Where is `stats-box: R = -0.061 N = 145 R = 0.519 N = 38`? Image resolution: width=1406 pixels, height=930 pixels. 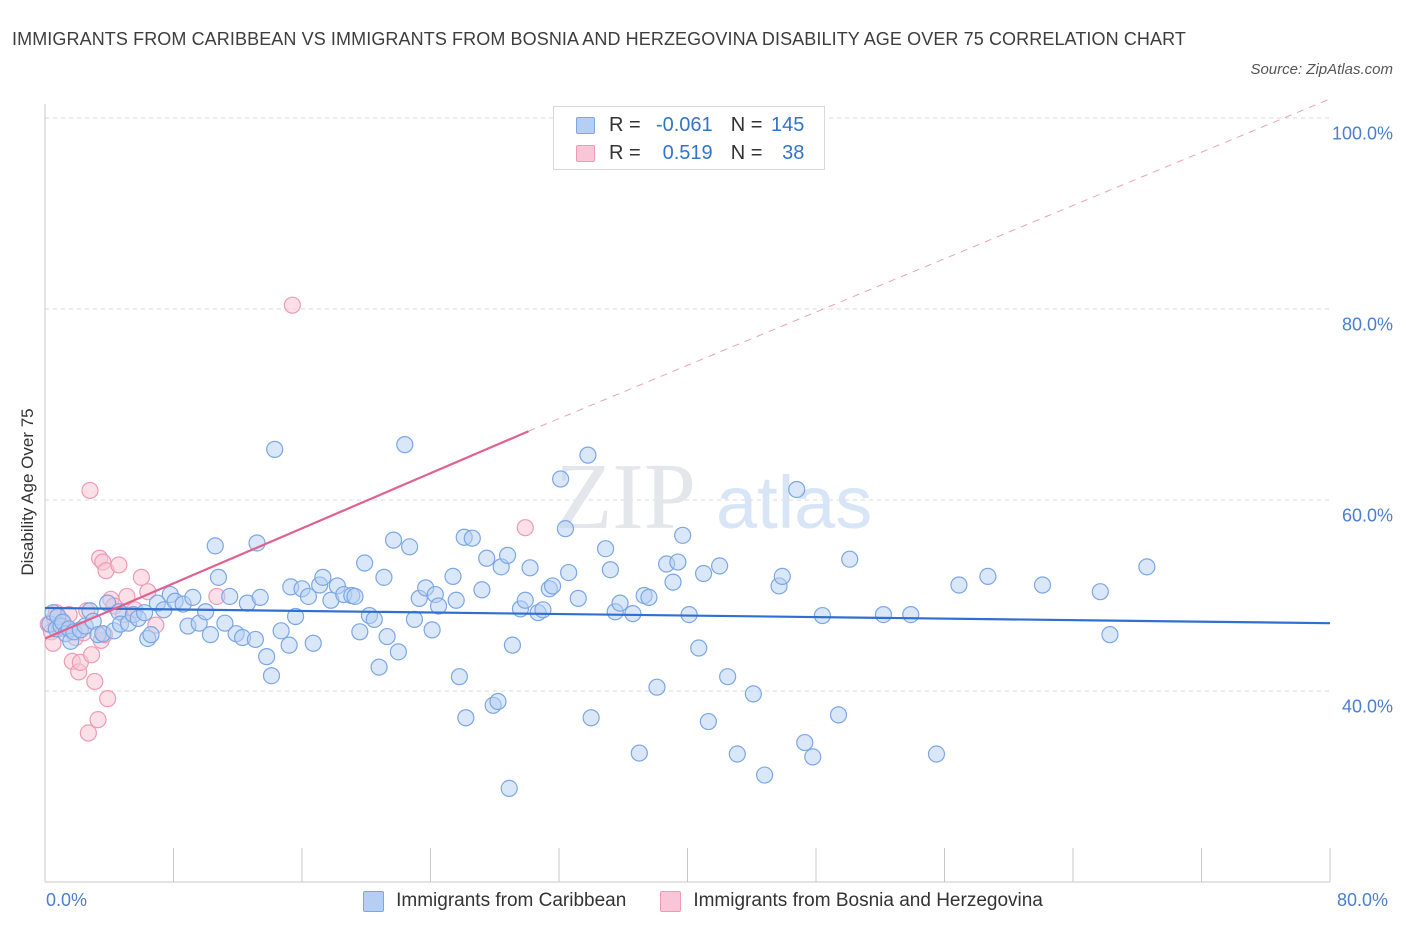
stats-box: R = -0.061 N = 145 R = 0.519 N = 38 is located at coordinates (689, 138).